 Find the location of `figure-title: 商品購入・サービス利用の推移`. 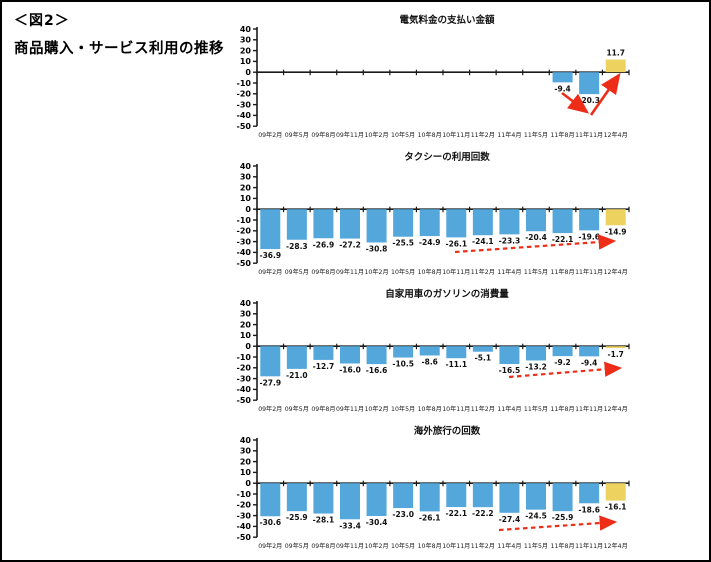

figure-title: 商品購入・サービス利用の推移 is located at coordinates (119, 49).